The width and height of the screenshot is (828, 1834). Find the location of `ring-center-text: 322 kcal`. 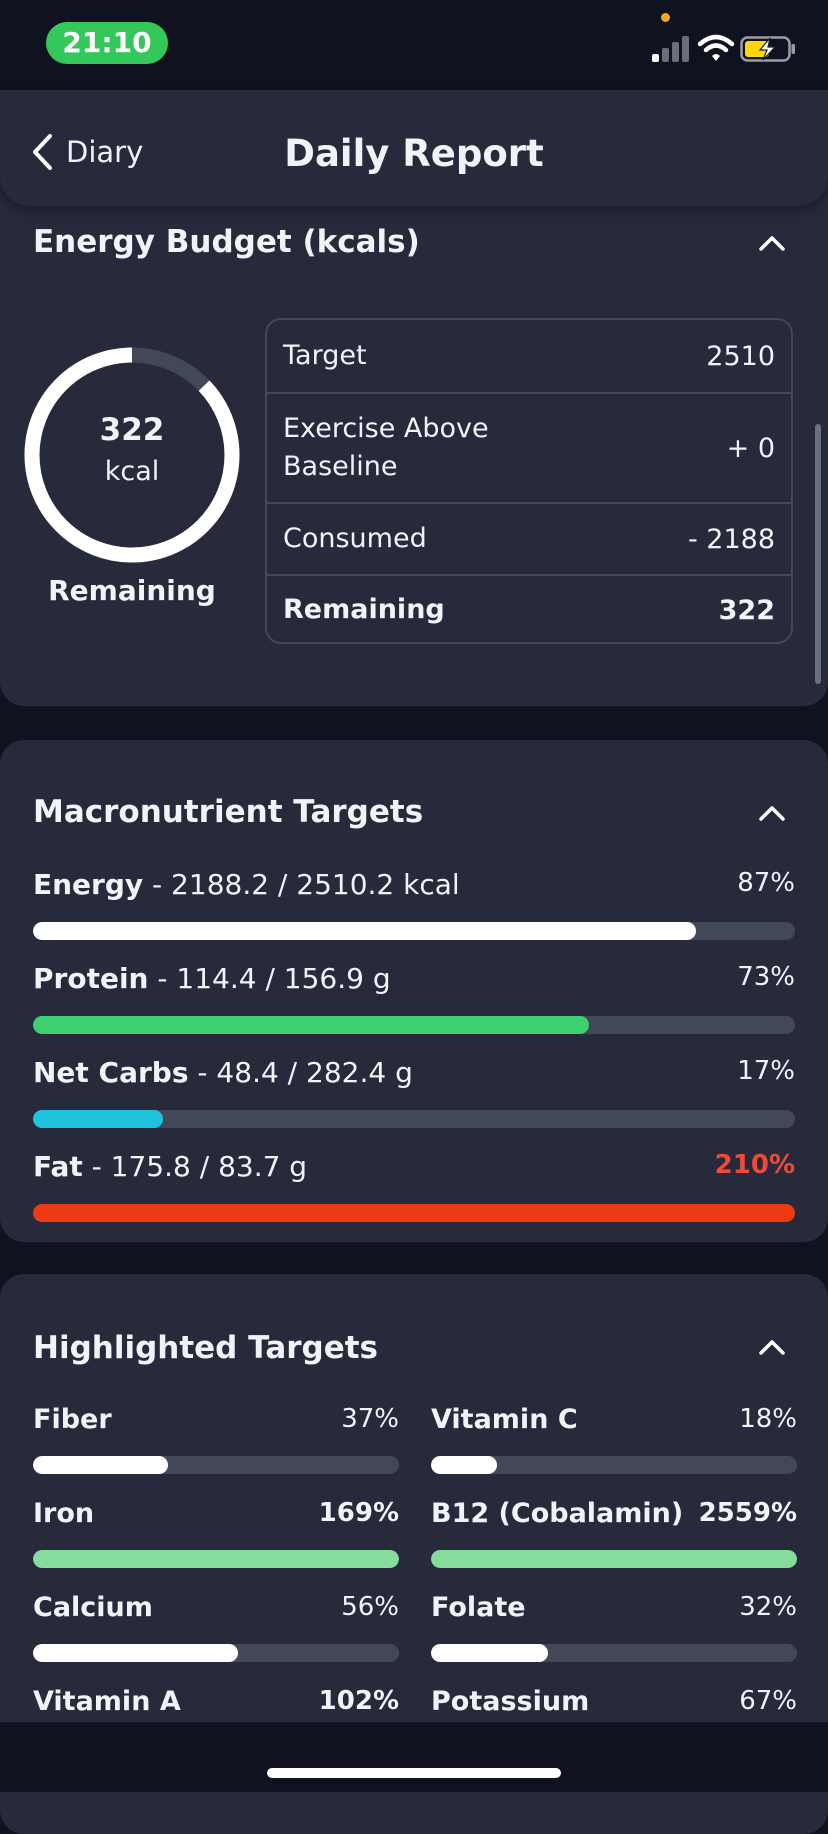

ring-center-text: 322 kcal is located at coordinates (132, 449).